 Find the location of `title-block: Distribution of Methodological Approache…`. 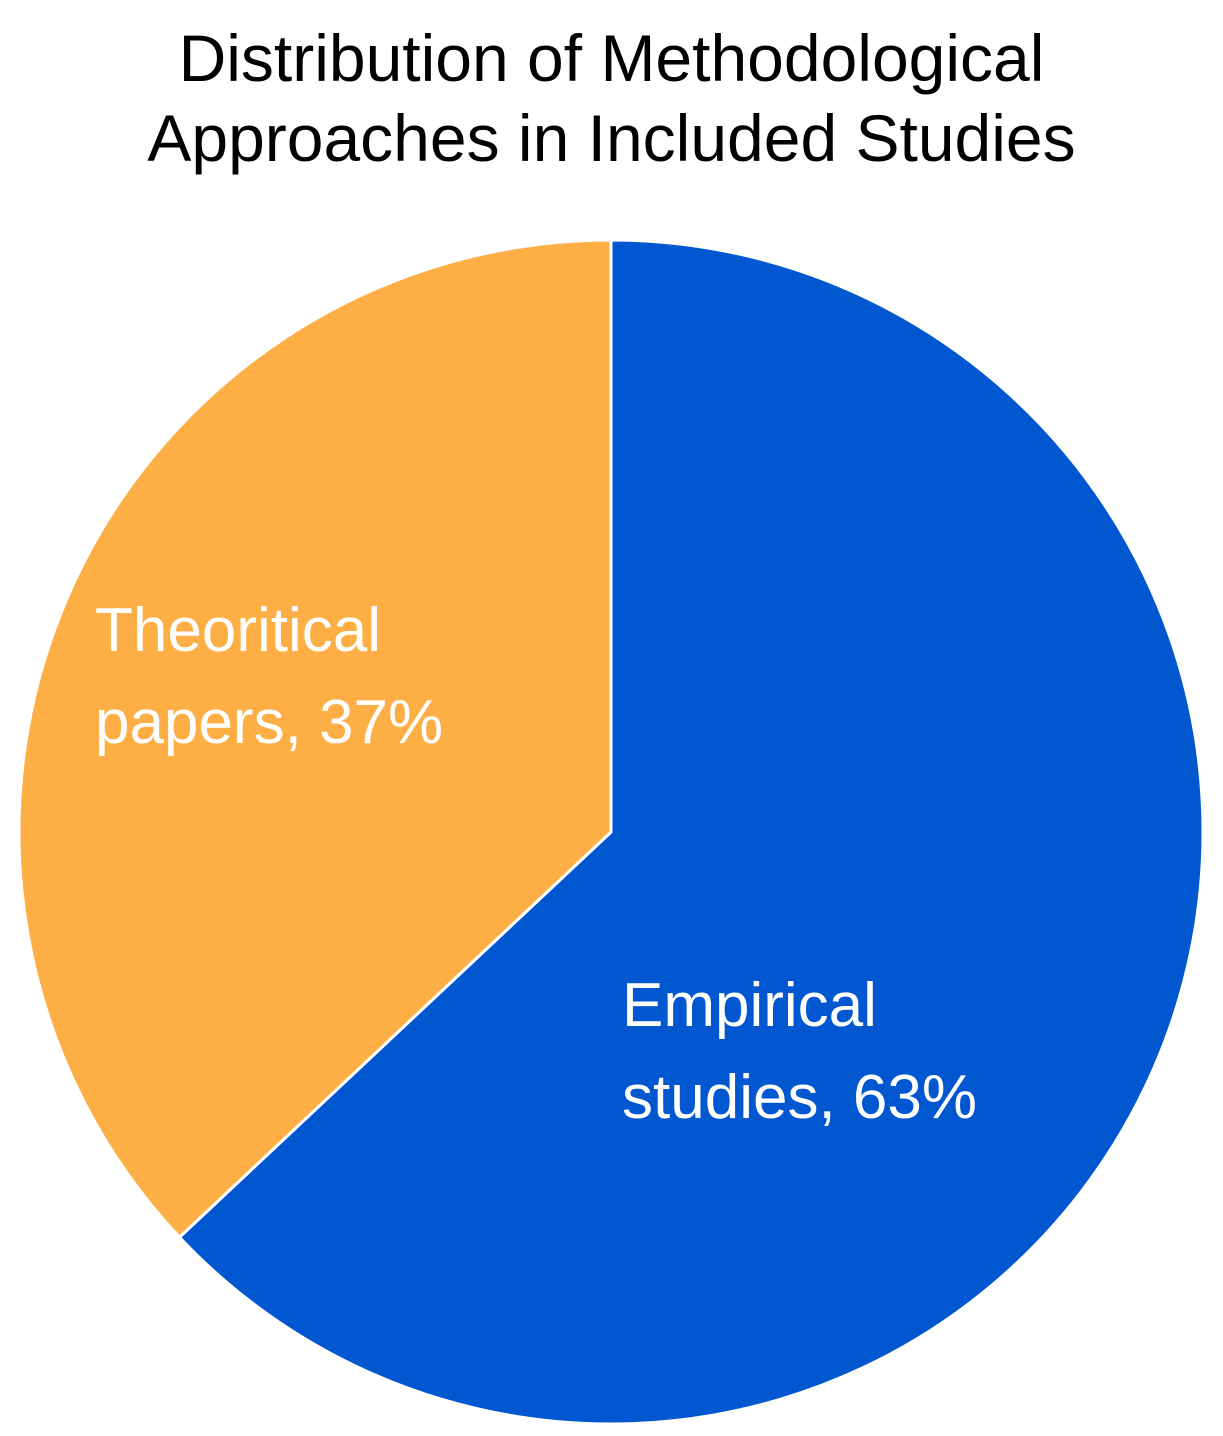

title-block: Distribution of Methodological Approache… is located at coordinates (611, 98).